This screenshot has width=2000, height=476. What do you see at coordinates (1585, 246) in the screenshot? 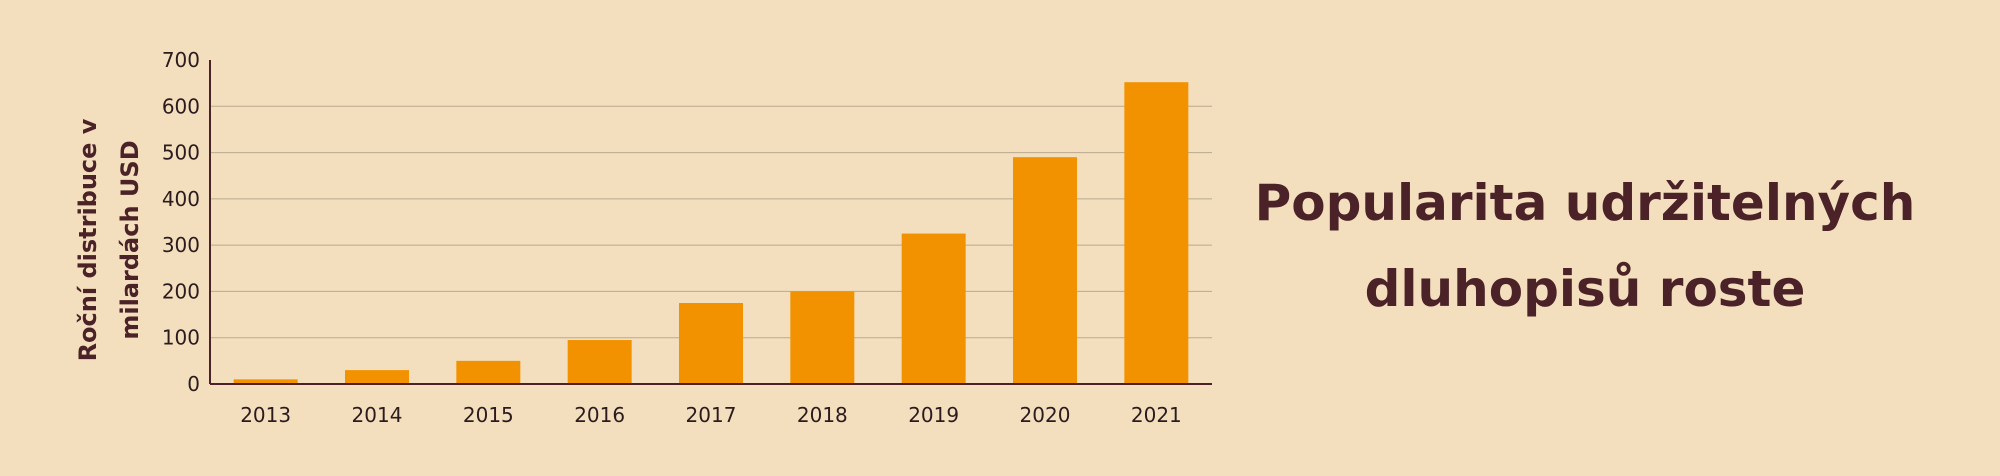
I see `headline: Popularita udržitelných dluhopisů roste` at bounding box center [1585, 246].